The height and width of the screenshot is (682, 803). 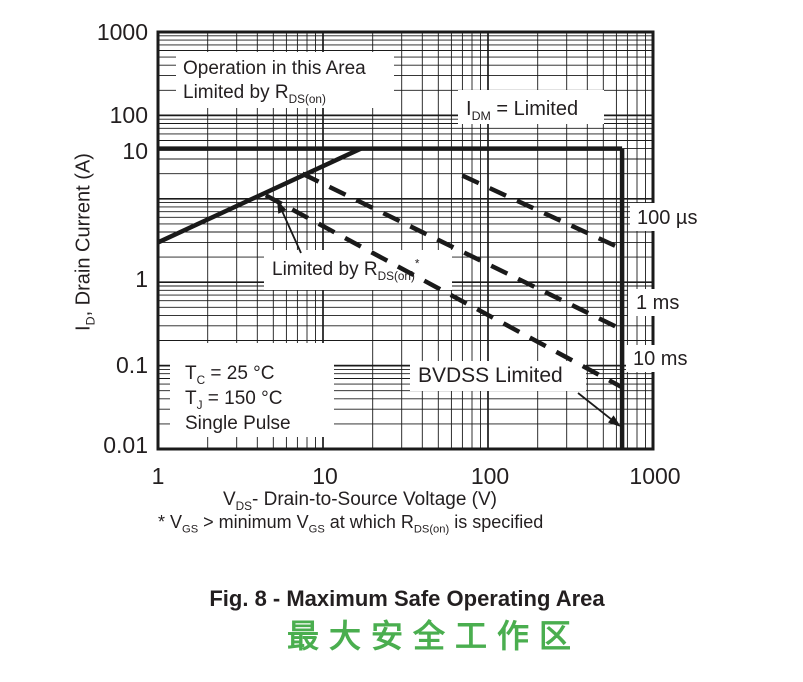 I want to click on annotation-bvdss-limited: BVDSS Limited, so click(x=490, y=375).